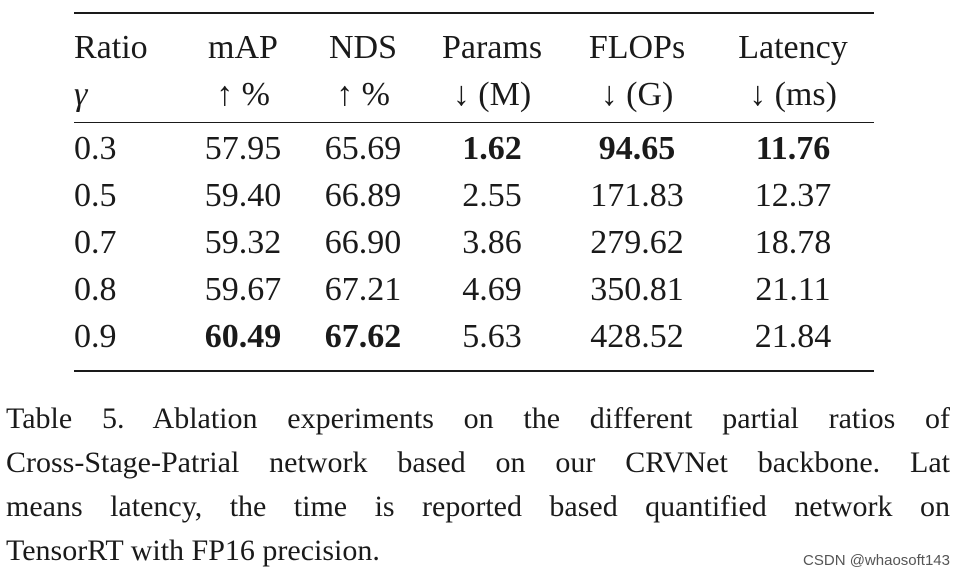 The width and height of the screenshot is (962, 575). I want to click on table-row: 0.7 59.32 66.90 3.86 279.62 18.78, so click(474, 242).